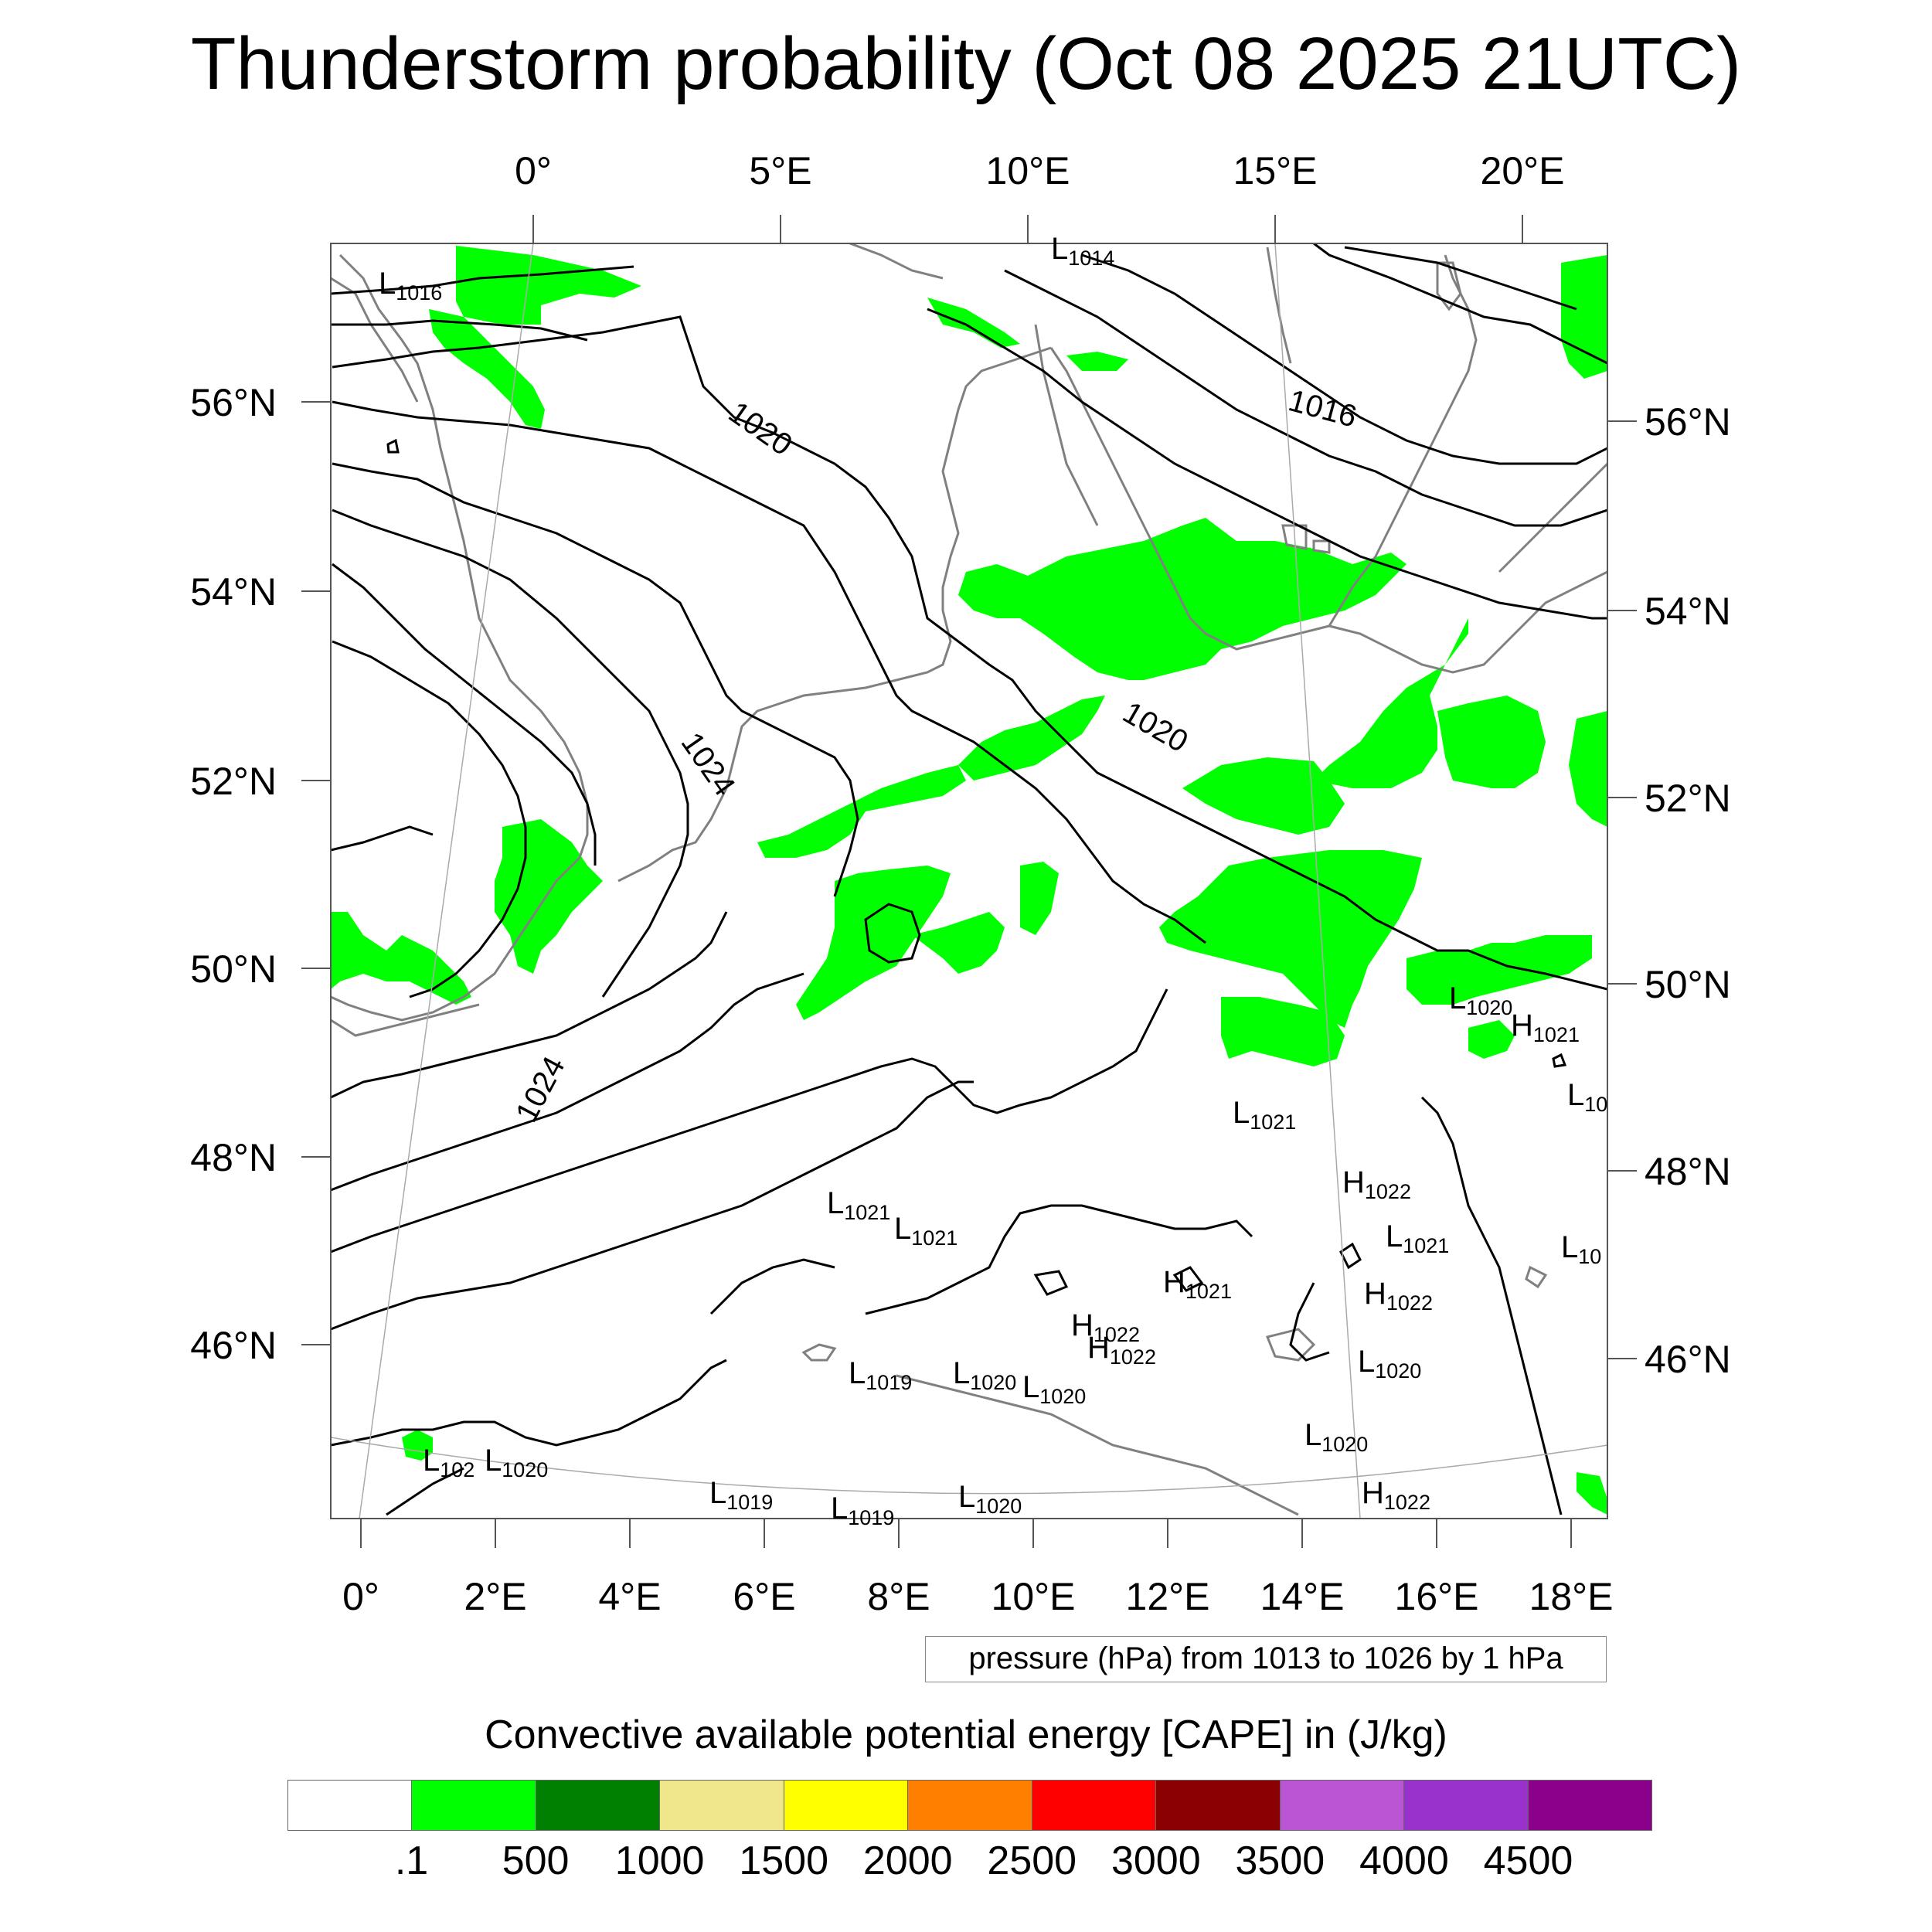  Describe the element at coordinates (1156, 728) in the screenshot. I see `isobar-label: 1020` at that location.